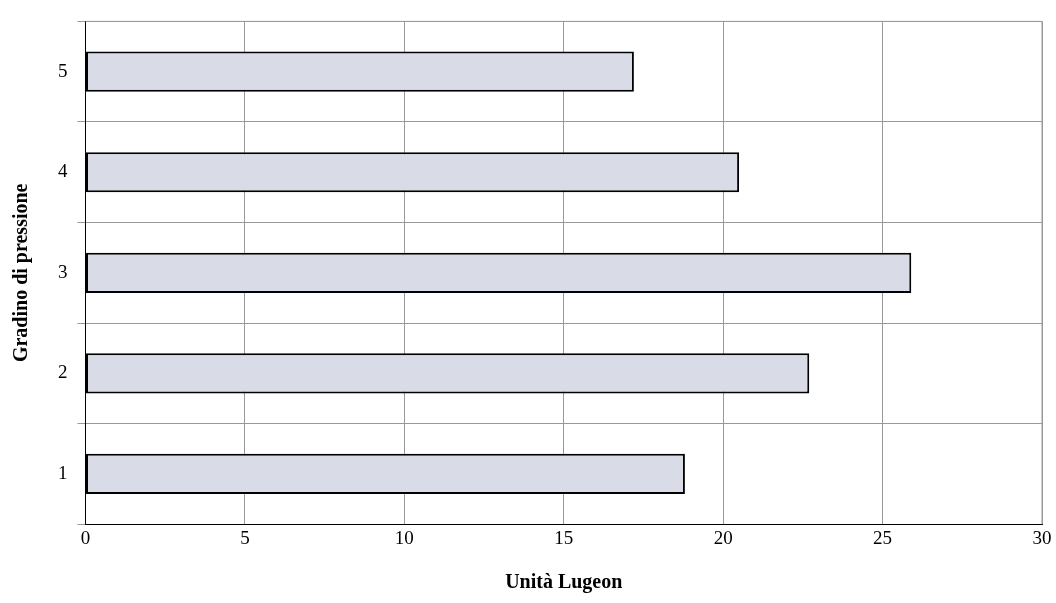  What do you see at coordinates (63, 171) in the screenshot?
I see `y-tick-label: 4` at bounding box center [63, 171].